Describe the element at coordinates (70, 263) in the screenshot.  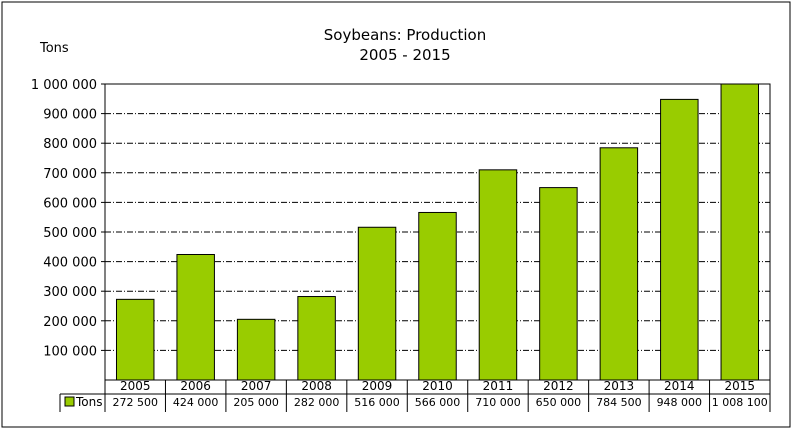
I see `y-tick-label: 400 000` at that location.